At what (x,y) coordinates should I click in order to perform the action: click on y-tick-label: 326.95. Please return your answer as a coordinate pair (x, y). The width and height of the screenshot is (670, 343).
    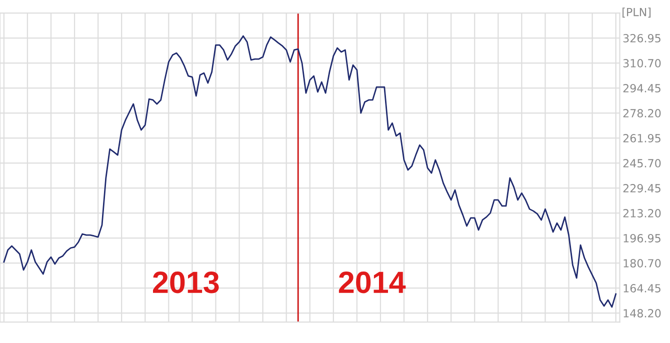
    Looking at the image, I should click on (641, 38).